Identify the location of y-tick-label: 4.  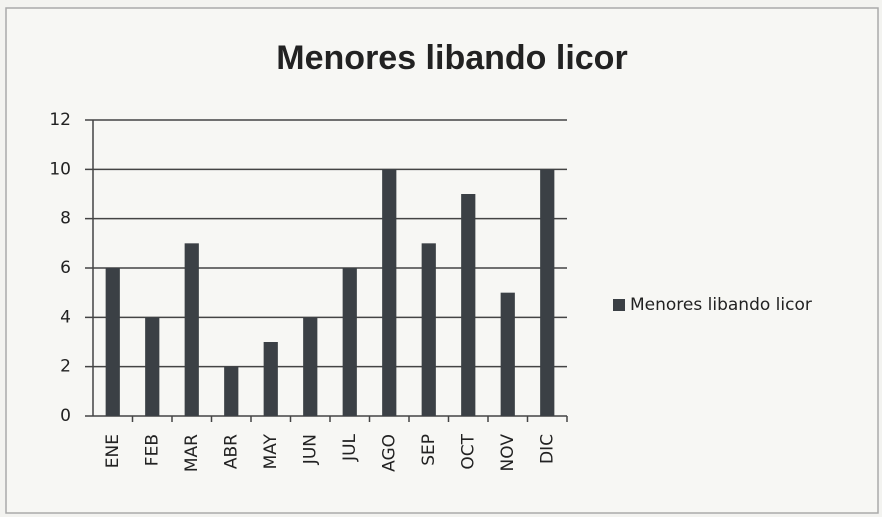
(65, 317).